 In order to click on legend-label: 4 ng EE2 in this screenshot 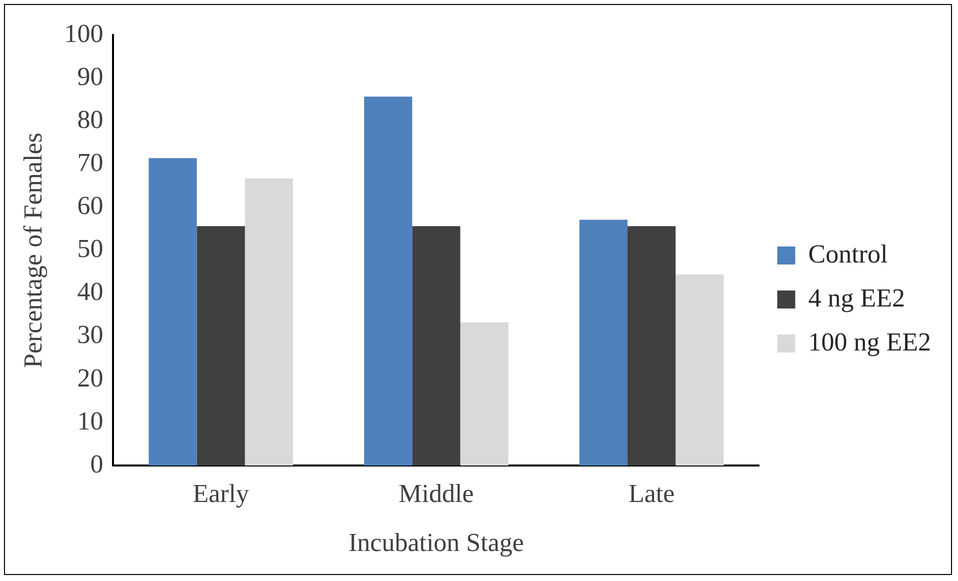, I will do `click(856, 297)`.